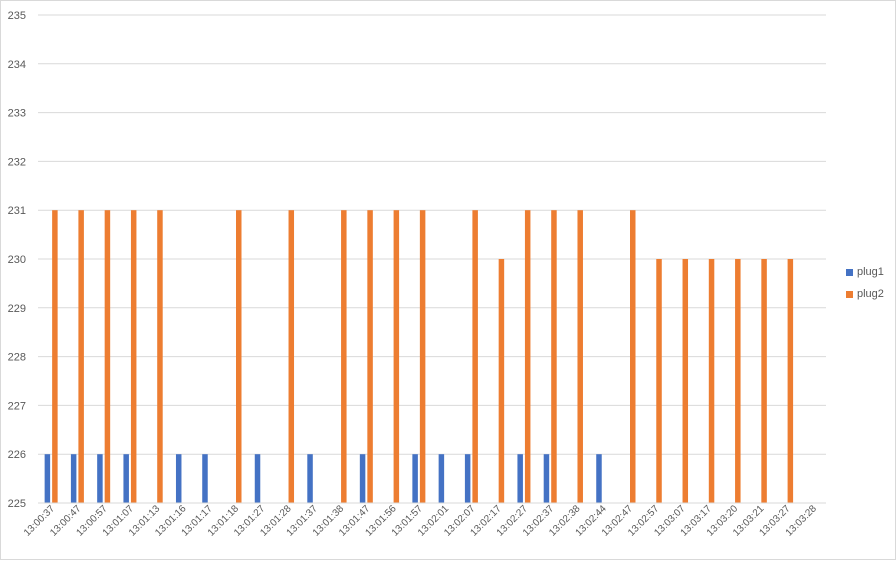 This screenshot has height=564, width=896. I want to click on legend-swatch-plug1, so click(849, 272).